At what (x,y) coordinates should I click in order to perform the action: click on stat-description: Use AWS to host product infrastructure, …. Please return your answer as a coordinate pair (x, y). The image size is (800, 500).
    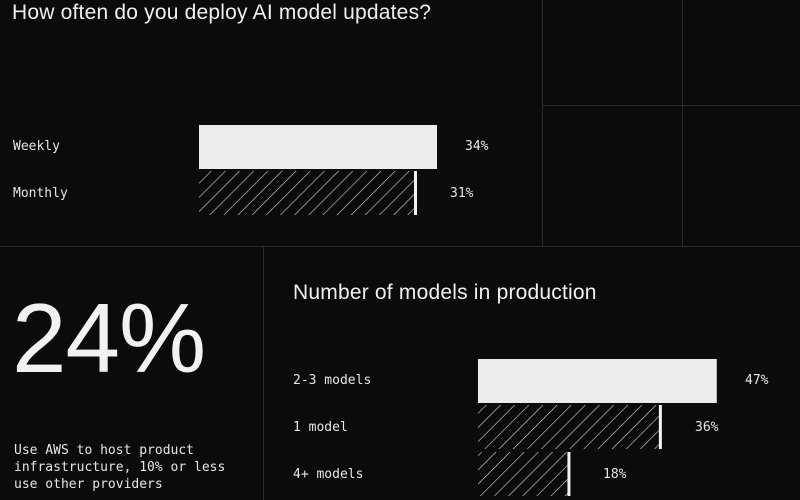
    Looking at the image, I should click on (120, 467).